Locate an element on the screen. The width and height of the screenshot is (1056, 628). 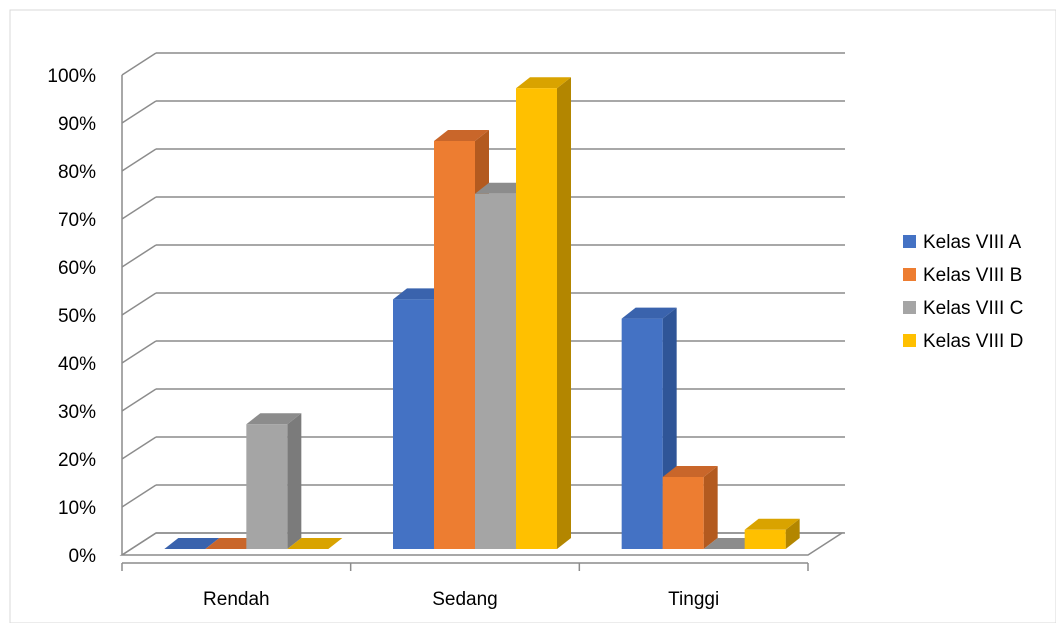
legend-label: Kelas VIII C is located at coordinates (973, 308).